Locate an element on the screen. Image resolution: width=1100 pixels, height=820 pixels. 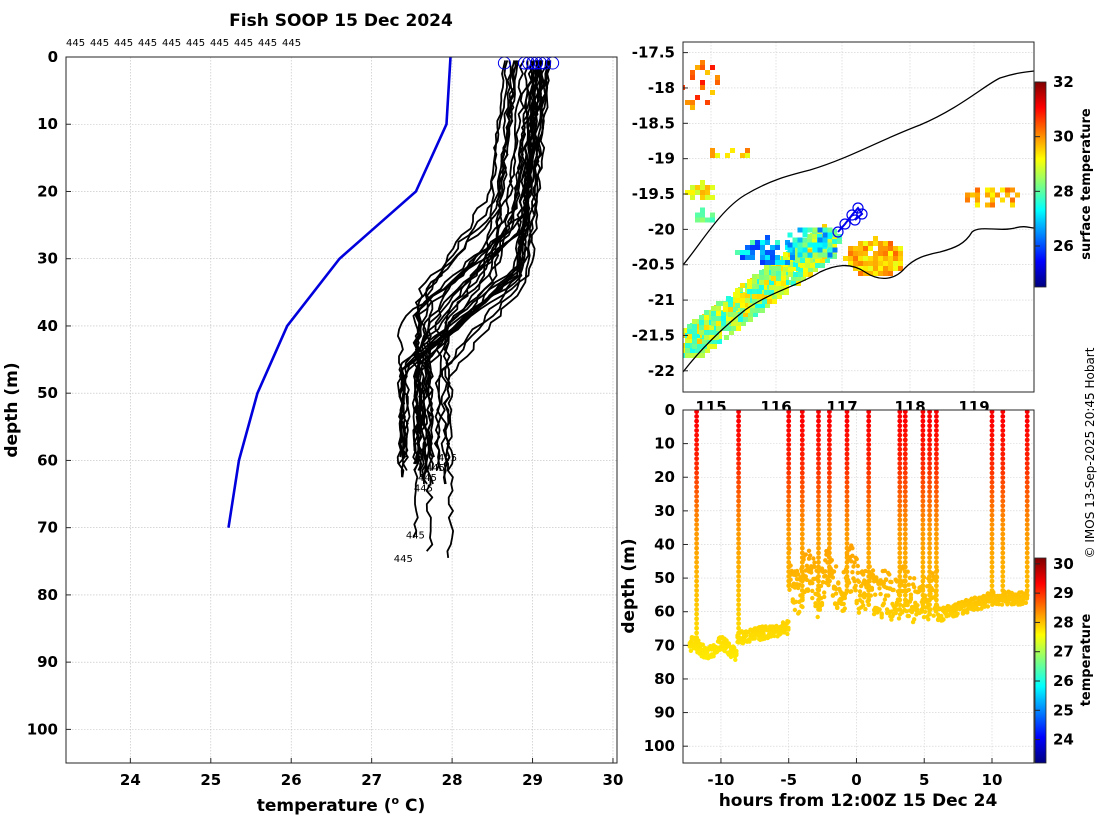
section-y-ticks: 0 10 20 30 40 50 60 70 80 90 100 is located at coordinates (666, 578).